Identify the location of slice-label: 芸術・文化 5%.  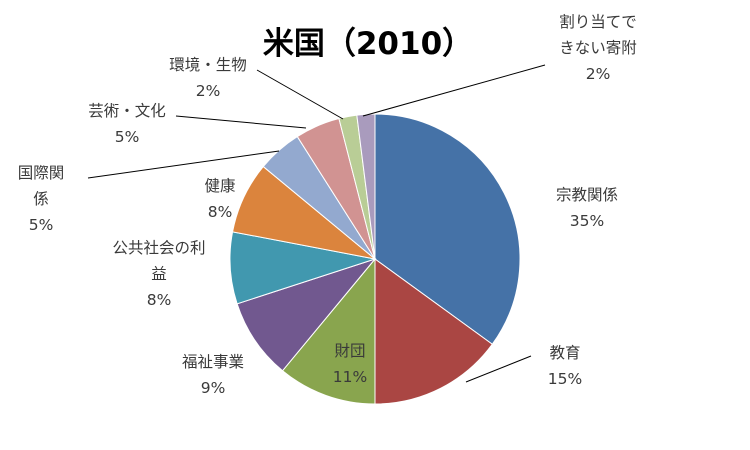
(127, 124).